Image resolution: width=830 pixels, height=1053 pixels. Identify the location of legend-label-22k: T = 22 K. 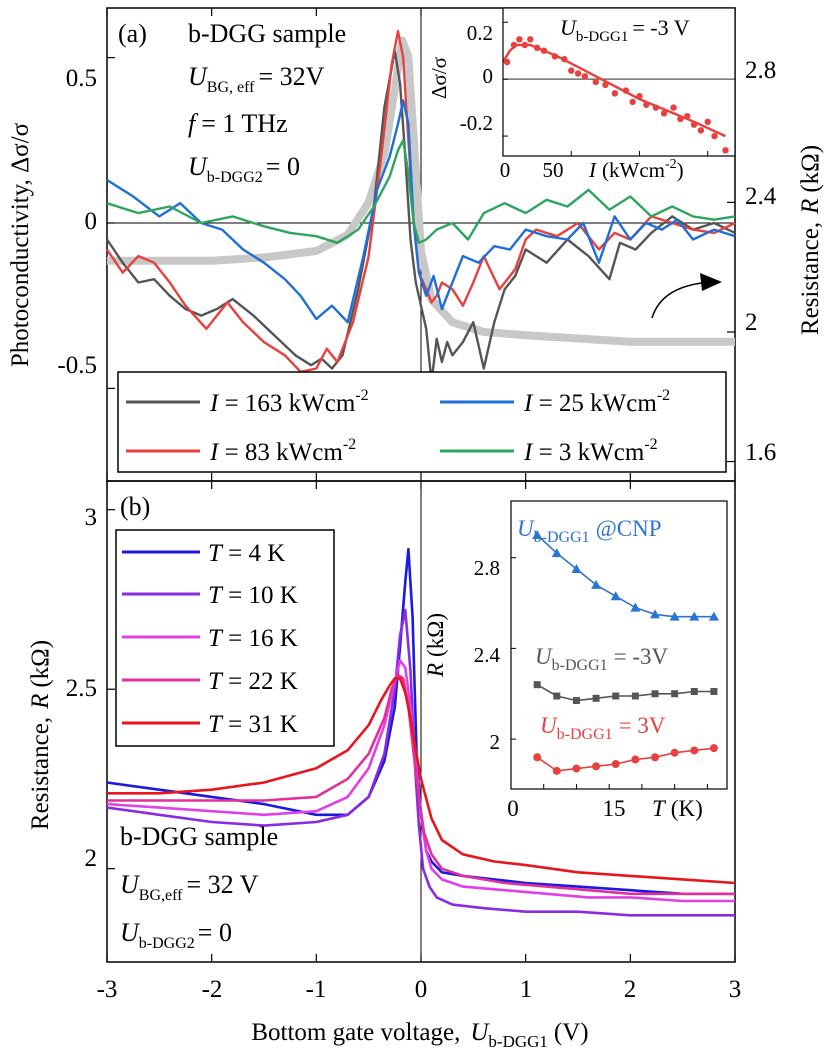
(253, 681).